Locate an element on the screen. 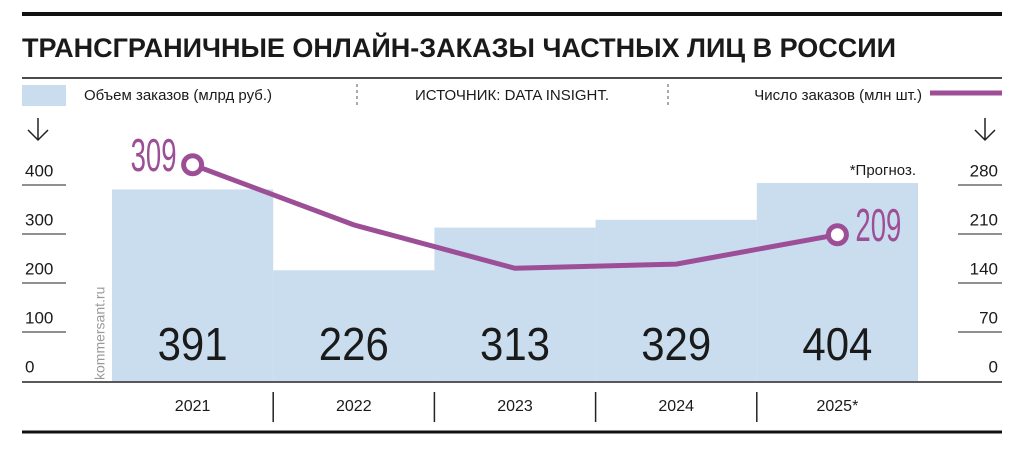 Image resolution: width=1024 pixels, height=454 pixels. y2-tick-label: 280 is located at coordinates (984, 170).